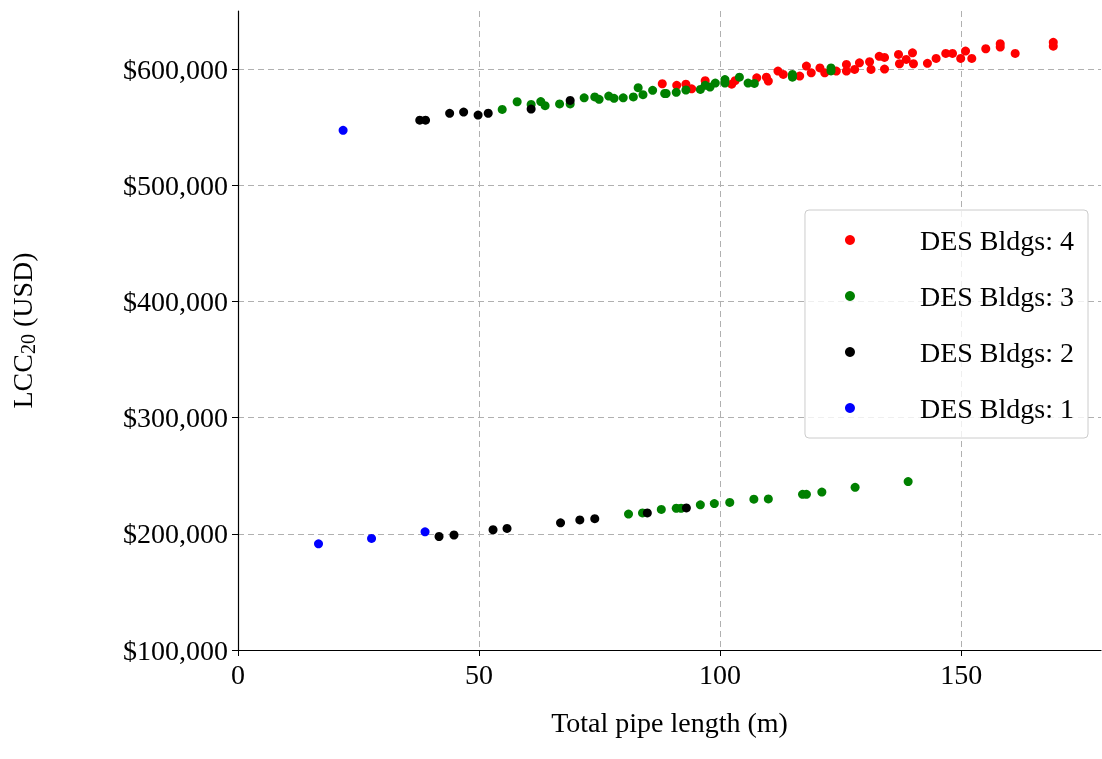 This screenshot has height=759, width=1102. What do you see at coordinates (996, 352) in the screenshot?
I see `legend-label: DES Bldgs: 2` at bounding box center [996, 352].